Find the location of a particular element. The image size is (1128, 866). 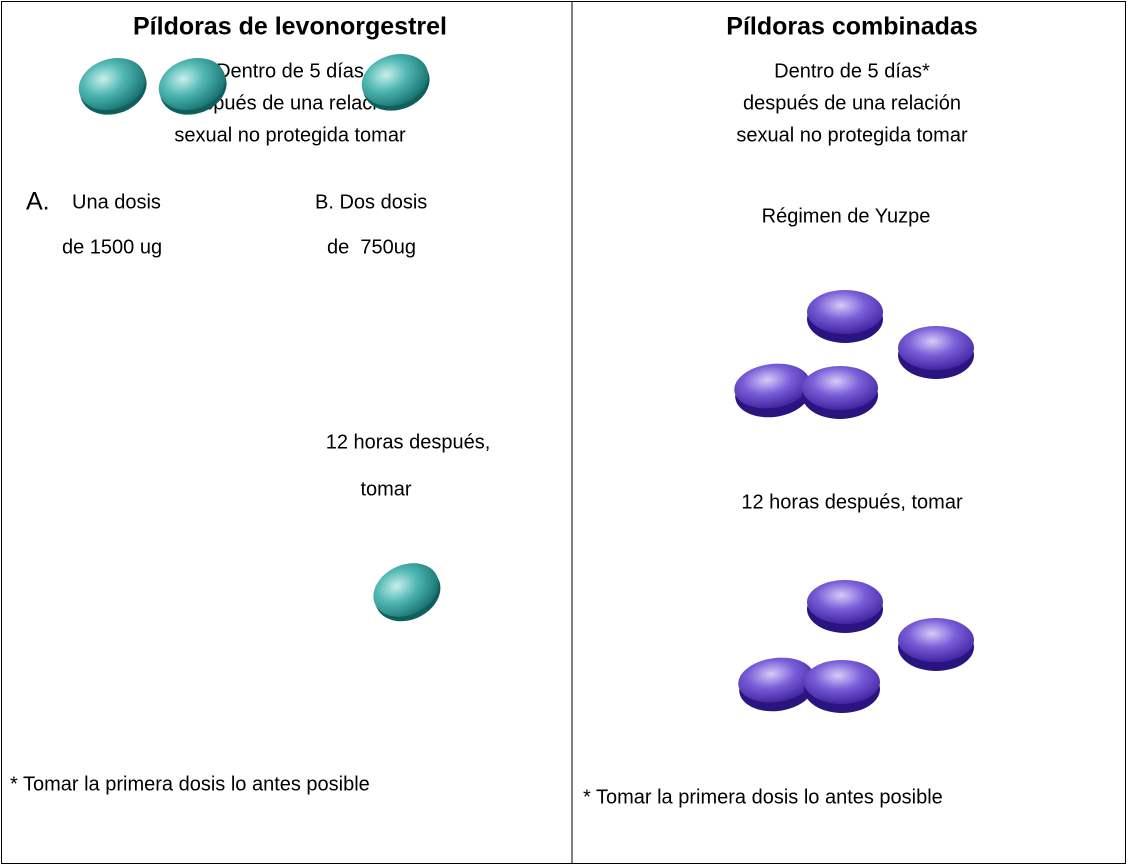

right-intro: Dentro de 5 días* is located at coordinates (852, 71).